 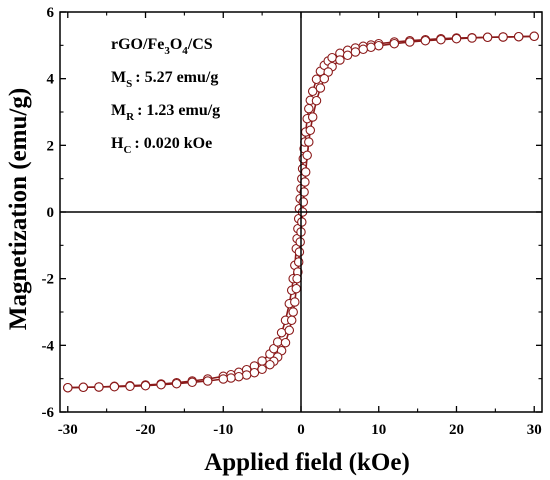 I want to click on hc-label: HC: 0.020 kOe, so click(x=161, y=145).